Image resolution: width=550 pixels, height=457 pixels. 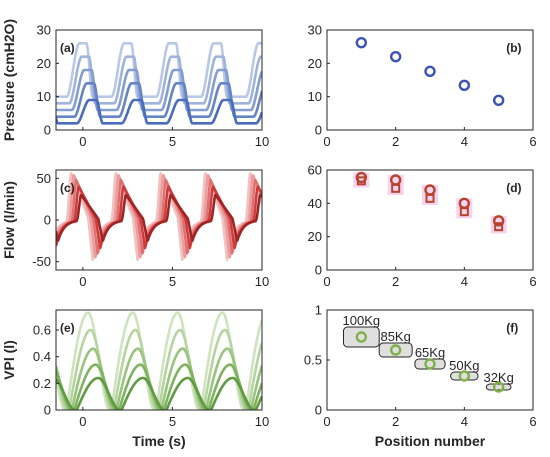 I want to click on panel-e-volume-vs-time: 0 5 10 0 0.2 0.4 0.6 (e) VPl (l) Time (s), so click(x=135, y=379).